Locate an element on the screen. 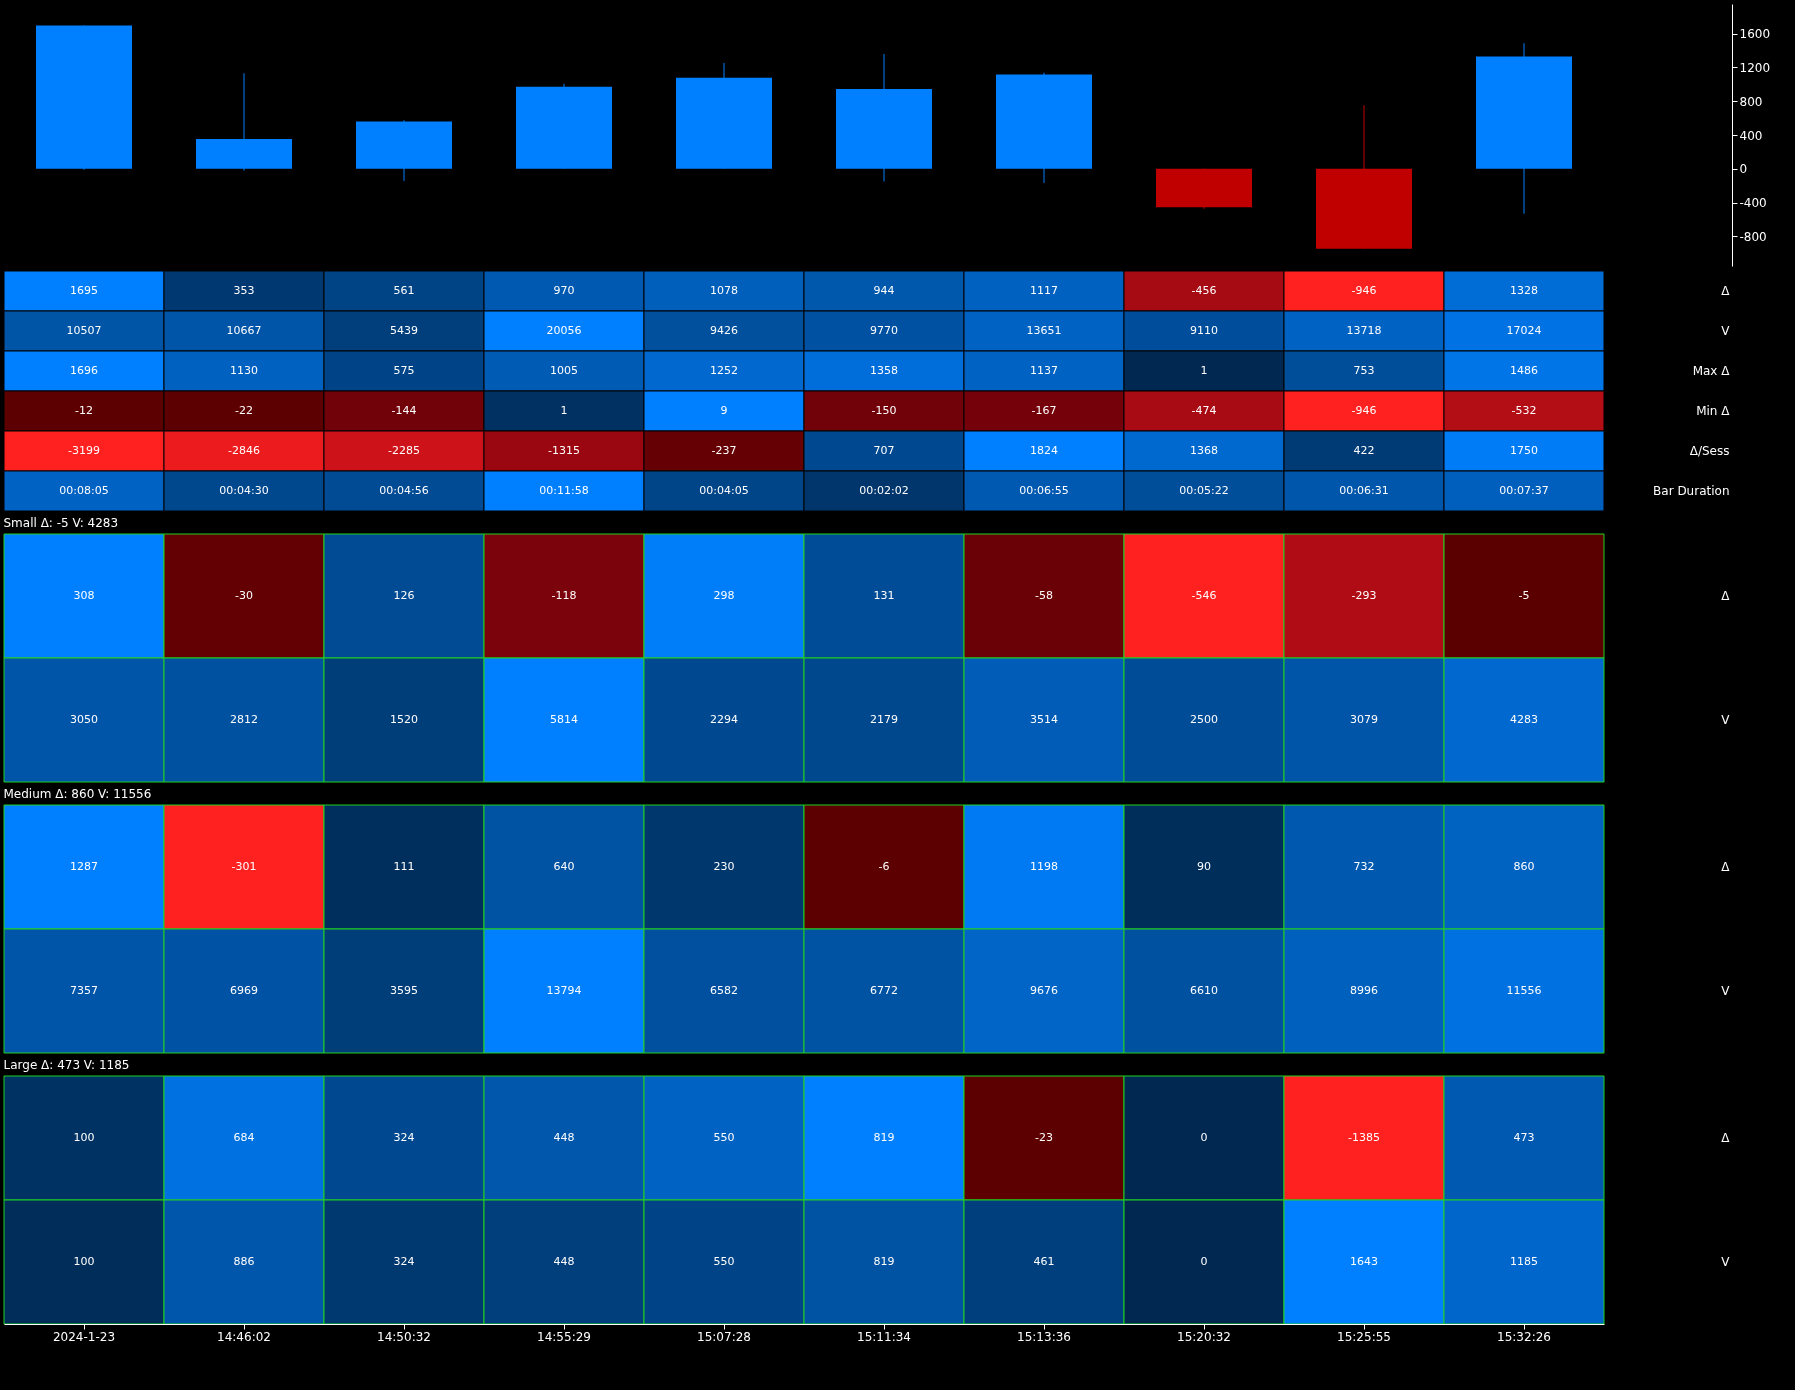 The height and width of the screenshot is (1390, 1795). data-label: -532 is located at coordinates (1524, 410).